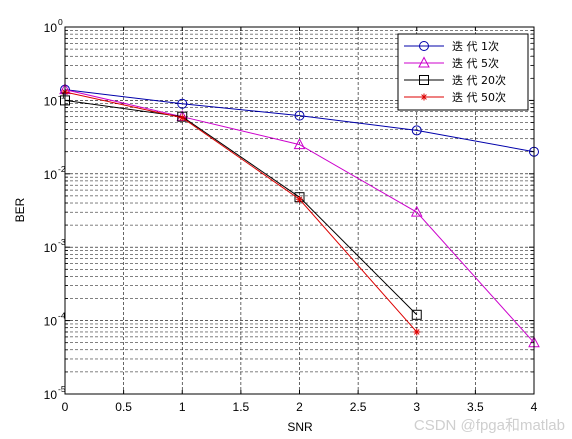 The height and width of the screenshot is (439, 572). I want to click on x-tick-label: 4, so click(534, 407).